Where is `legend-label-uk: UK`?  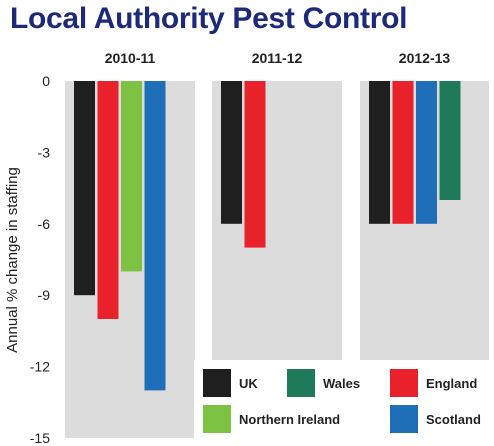 legend-label-uk: UK is located at coordinates (248, 383).